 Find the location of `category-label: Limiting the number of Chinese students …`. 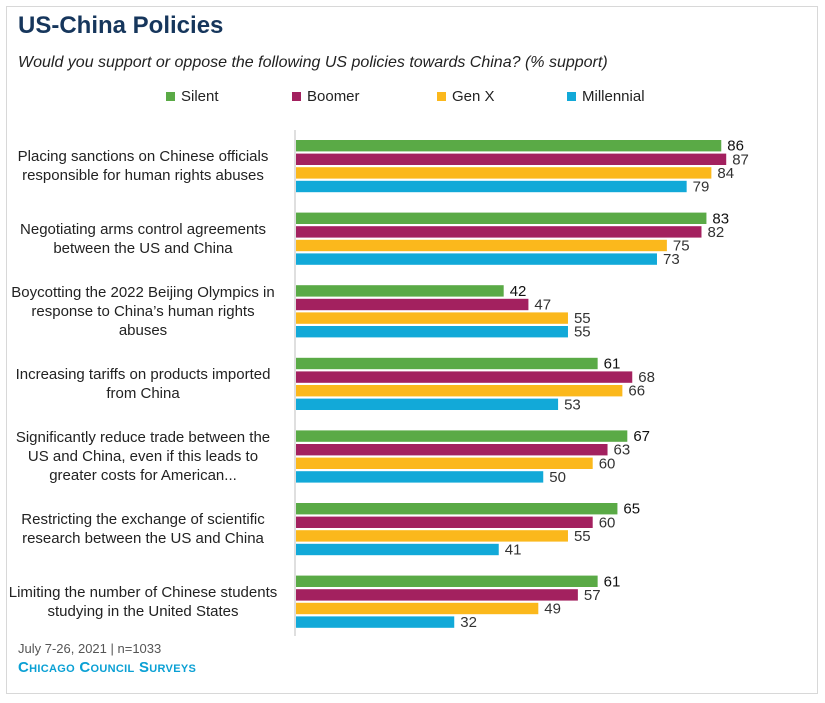

category-label: Limiting the number of Chinese students … is located at coordinates (143, 601).